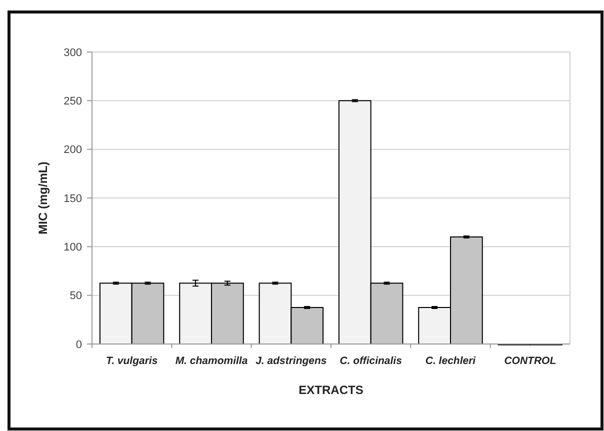 The image size is (604, 431). What do you see at coordinates (76, 296) in the screenshot?
I see `y-tick-label: 50` at bounding box center [76, 296].